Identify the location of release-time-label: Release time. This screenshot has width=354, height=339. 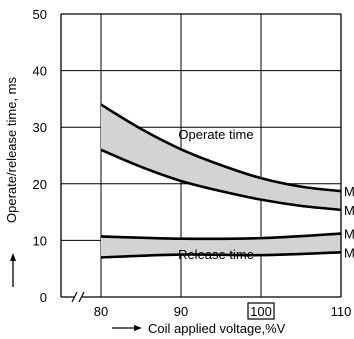
(216, 254).